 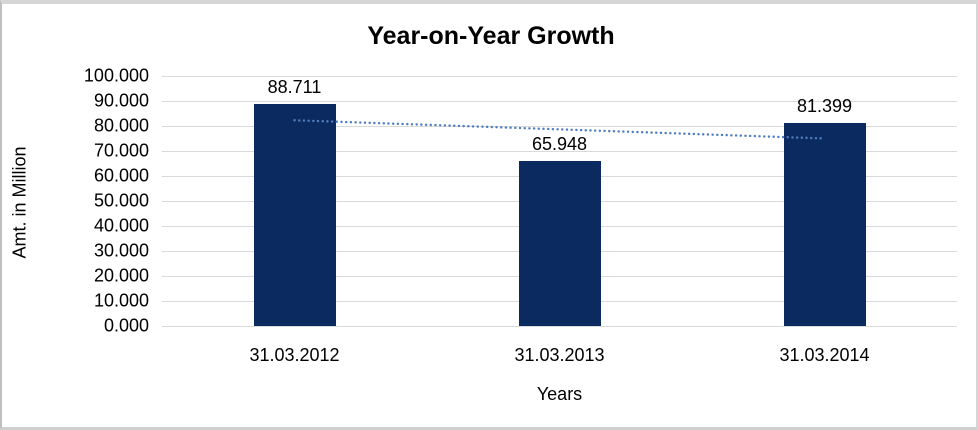 I want to click on y-tick-label: 10.000, so click(x=121, y=300).